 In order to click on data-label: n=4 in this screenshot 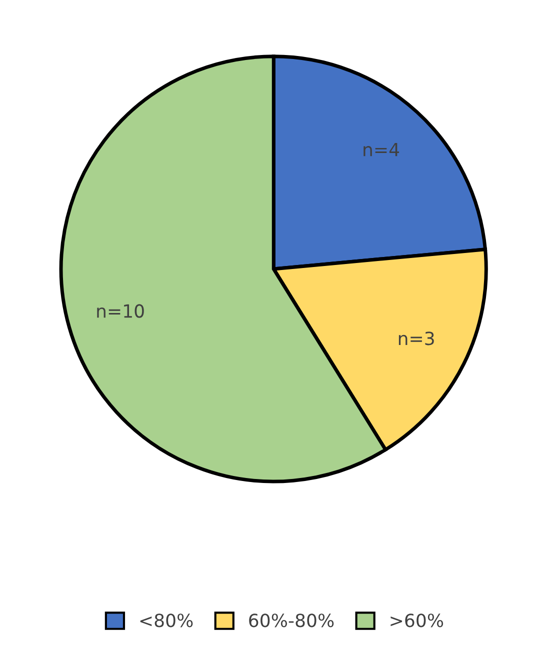, I will do `click(382, 149)`.